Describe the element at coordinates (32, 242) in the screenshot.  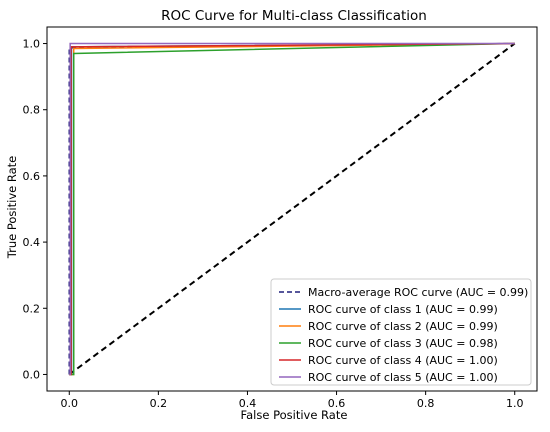
I see `y-tick-label: 0.4` at that location.